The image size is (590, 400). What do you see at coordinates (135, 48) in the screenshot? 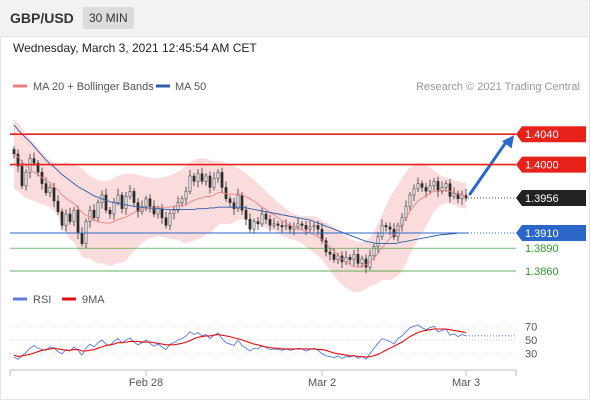
I see `datetime-label: Wednesday, March 3, 2021 12:45:54 AM CET` at bounding box center [135, 48].